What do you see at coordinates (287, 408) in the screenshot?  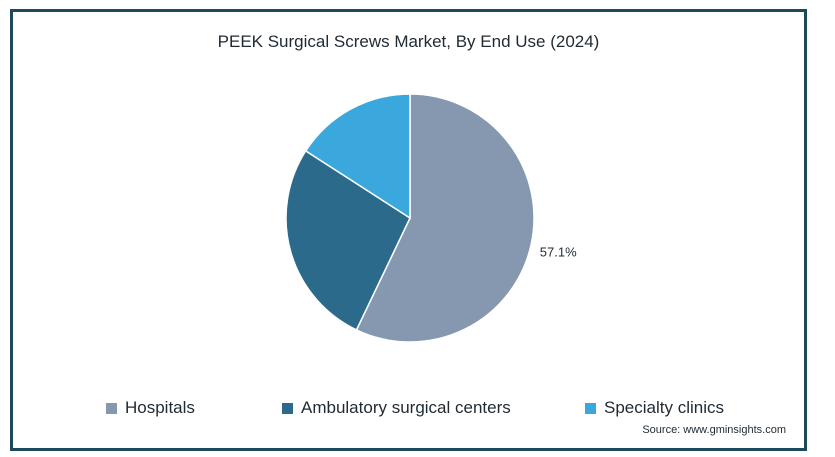 I see `legend-swatch-ambulatory` at bounding box center [287, 408].